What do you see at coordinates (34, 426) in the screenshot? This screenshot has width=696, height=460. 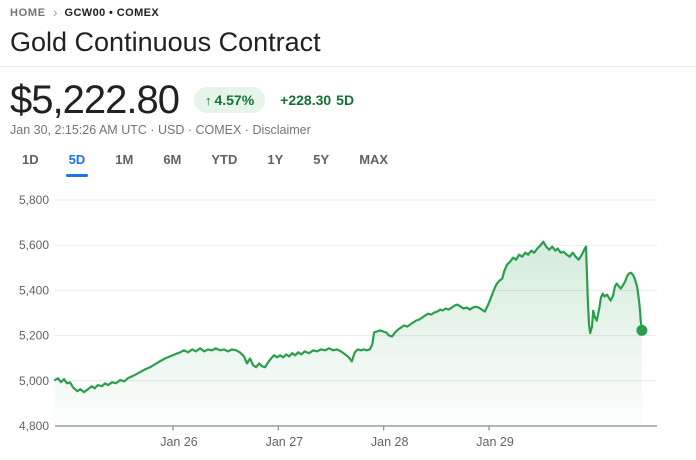 I see `y-axis-label: 4,800` at bounding box center [34, 426].